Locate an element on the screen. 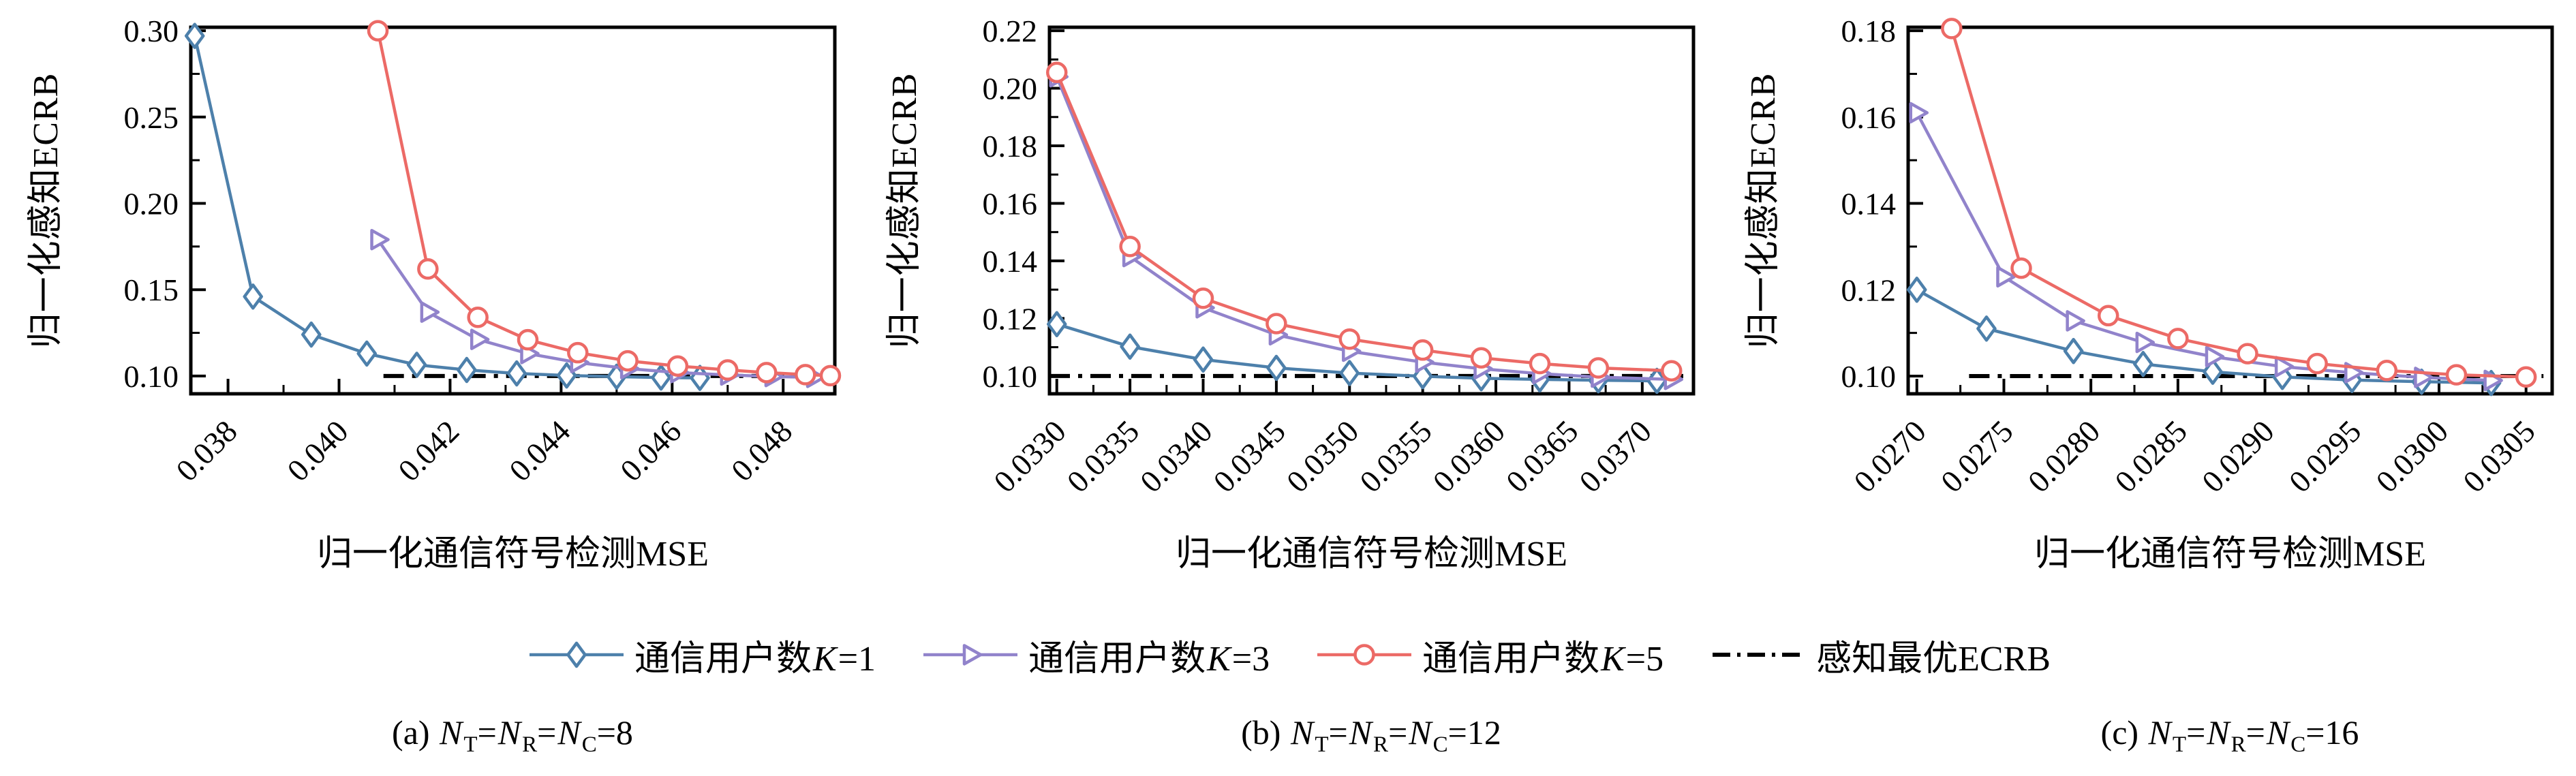 The height and width of the screenshot is (776, 2576). svg-text: 0.30 is located at coordinates (151, 31).